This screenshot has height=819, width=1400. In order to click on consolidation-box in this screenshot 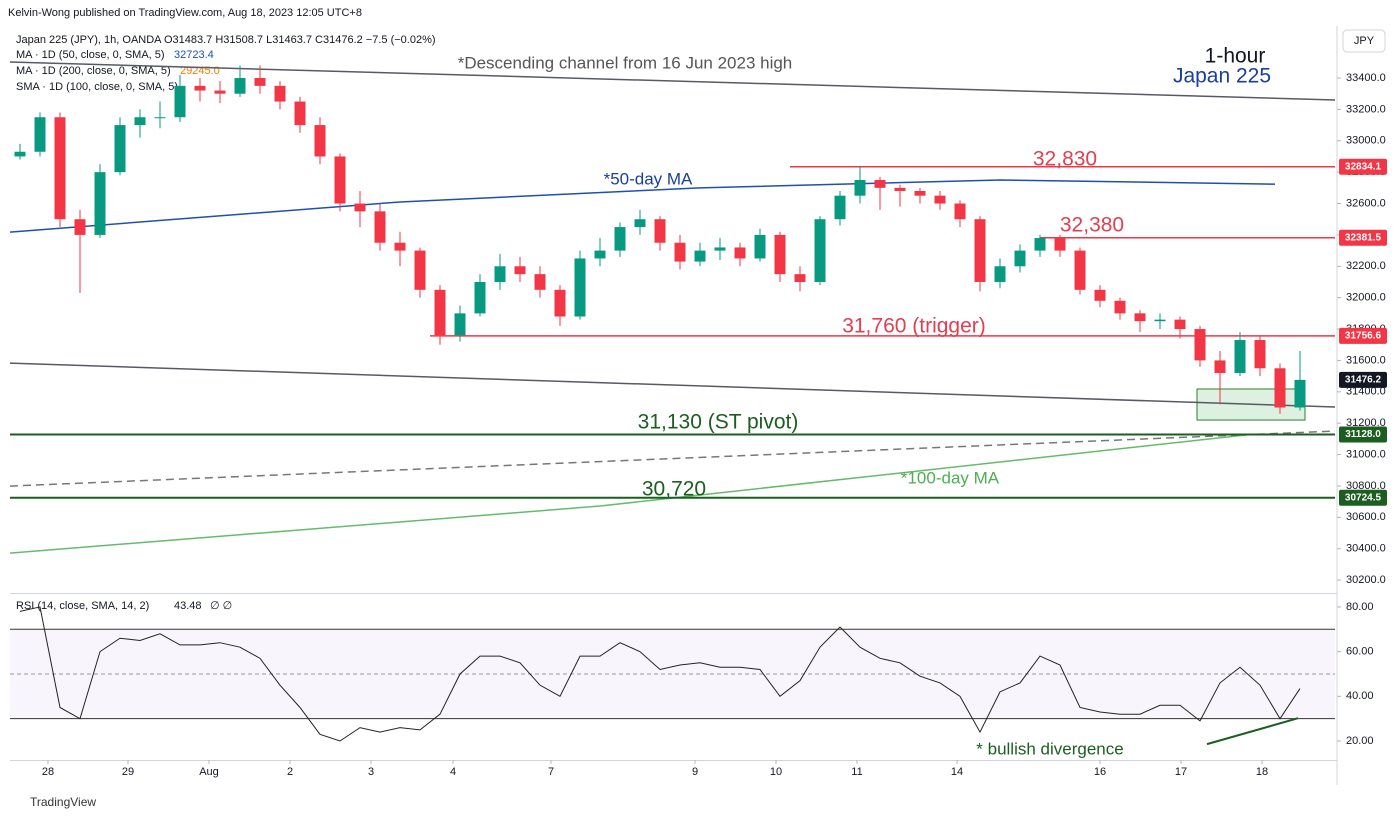, I will do `click(1251, 404)`.